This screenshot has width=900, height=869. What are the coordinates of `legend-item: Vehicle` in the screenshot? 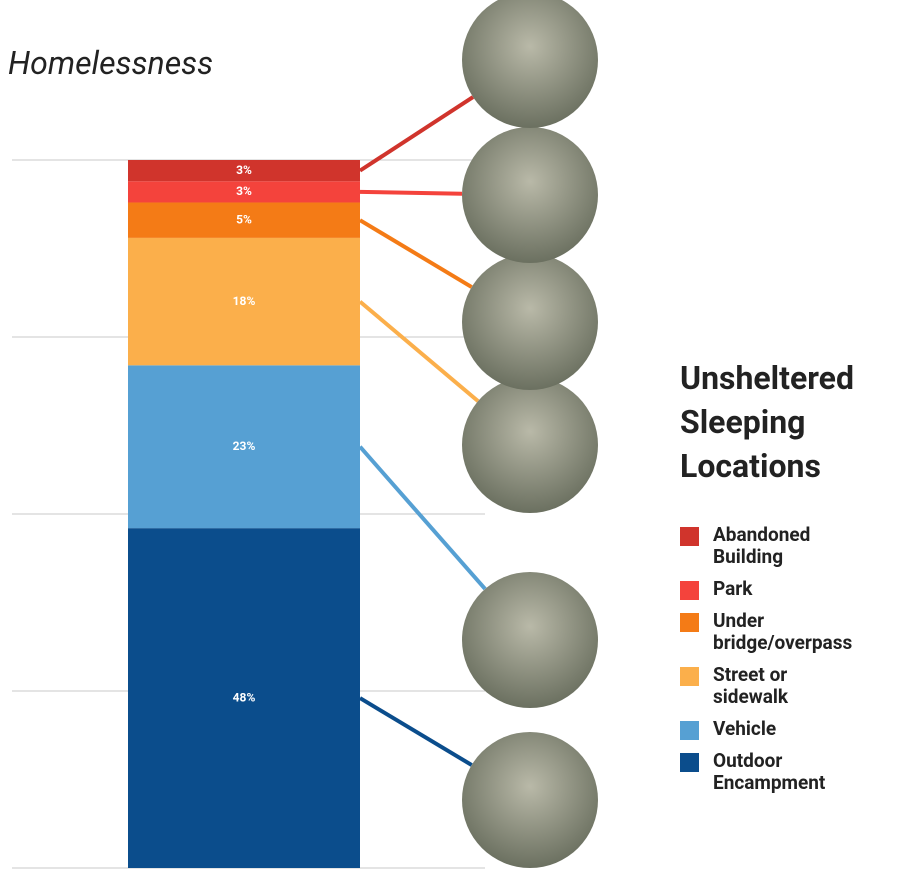 It's located at (771, 729).